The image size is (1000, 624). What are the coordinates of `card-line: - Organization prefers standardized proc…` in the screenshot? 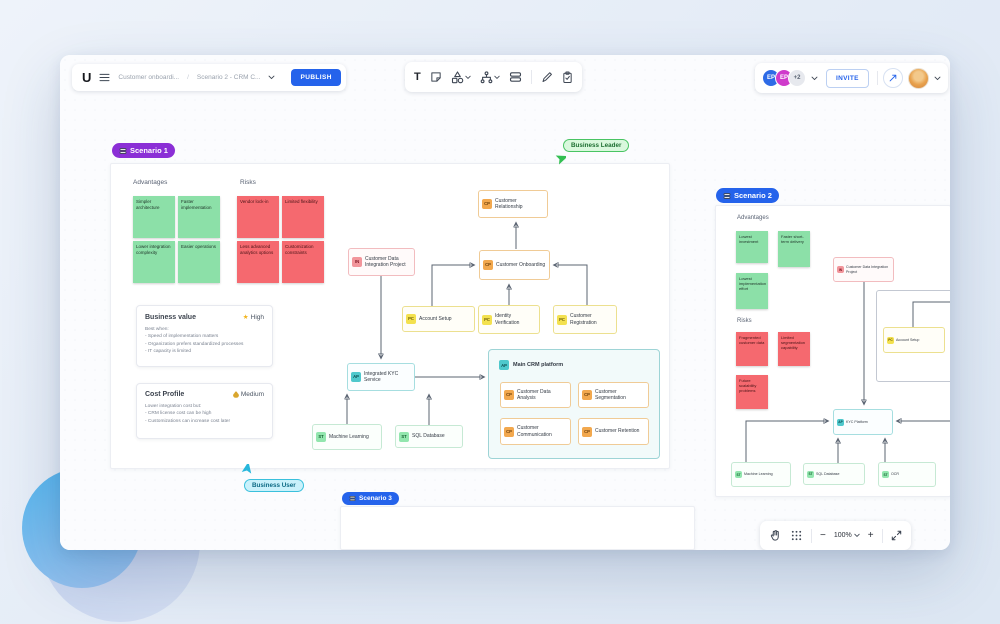 It's located at (194, 344).